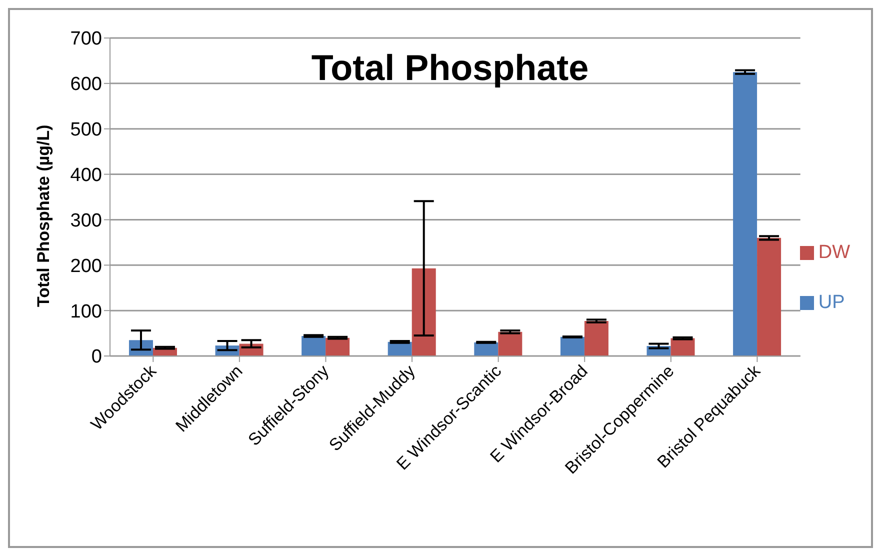  Describe the element at coordinates (86, 221) in the screenshot. I see `y-tick-label: 300` at that location.